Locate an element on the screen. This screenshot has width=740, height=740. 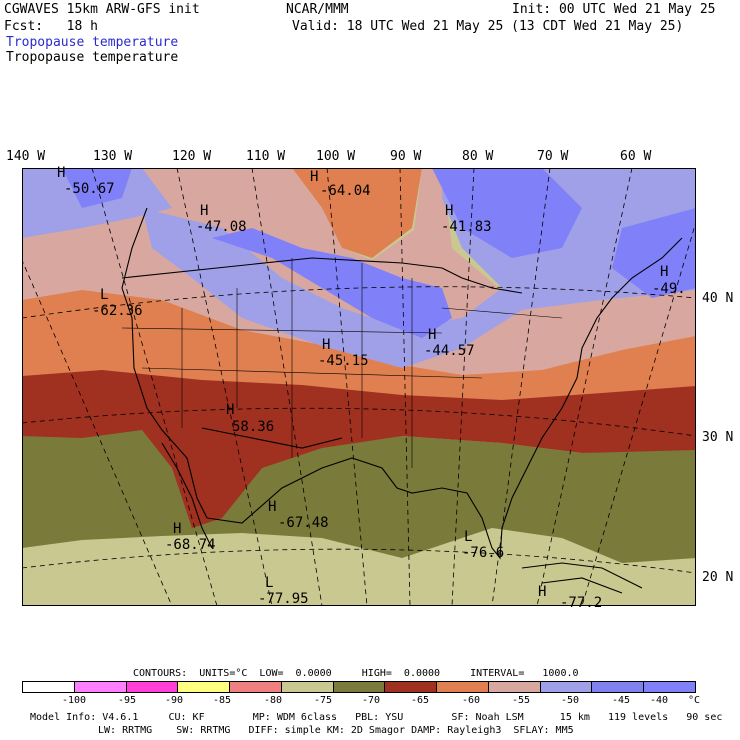
extremum-value: -68.74 is located at coordinates (190, 545).